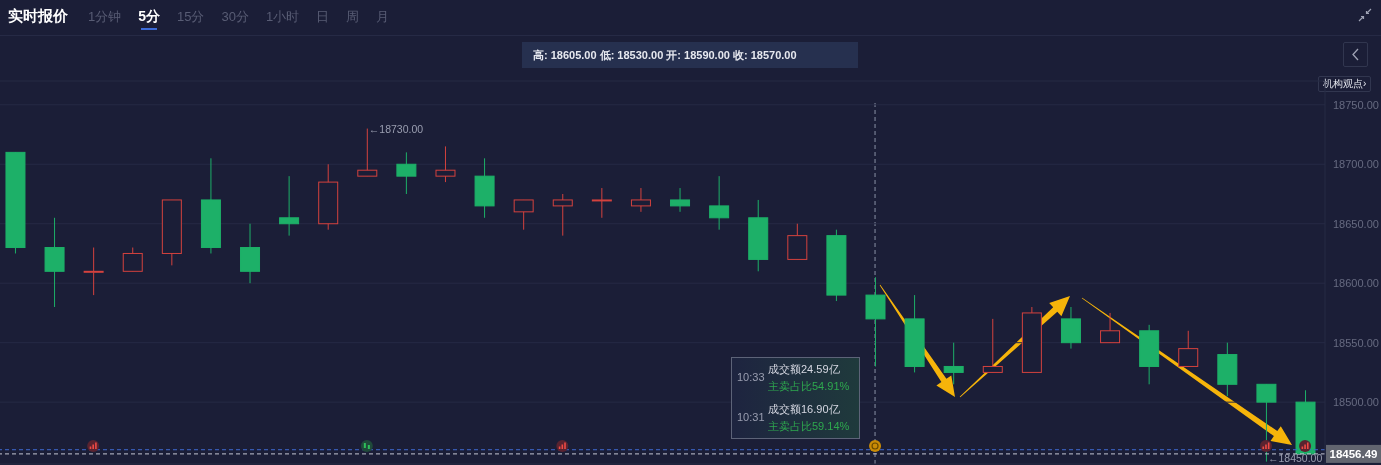 Image resolution: width=1381 pixels, height=465 pixels. I want to click on text: 15分, so click(191, 17).